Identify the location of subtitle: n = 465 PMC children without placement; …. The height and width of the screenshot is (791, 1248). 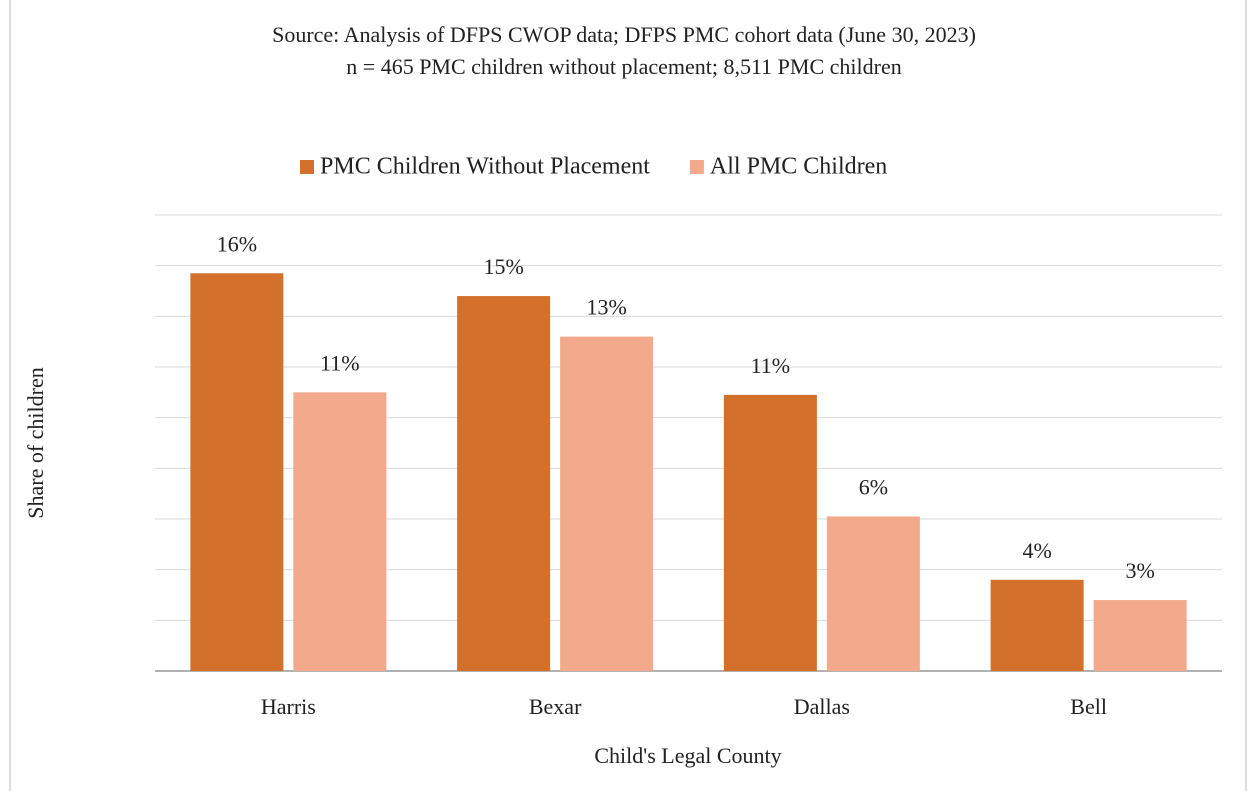
(623, 66).